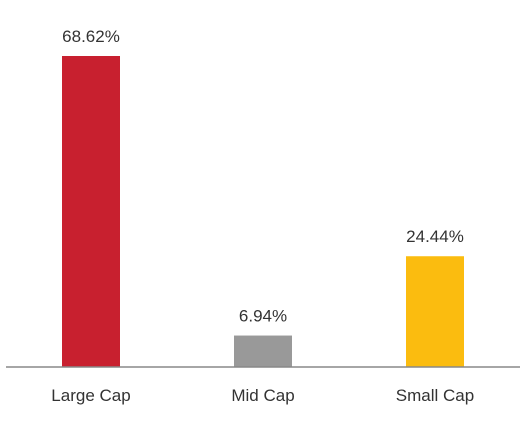 The image size is (532, 421). Describe the element at coordinates (91, 211) in the screenshot. I see `bar-large-cap` at that location.